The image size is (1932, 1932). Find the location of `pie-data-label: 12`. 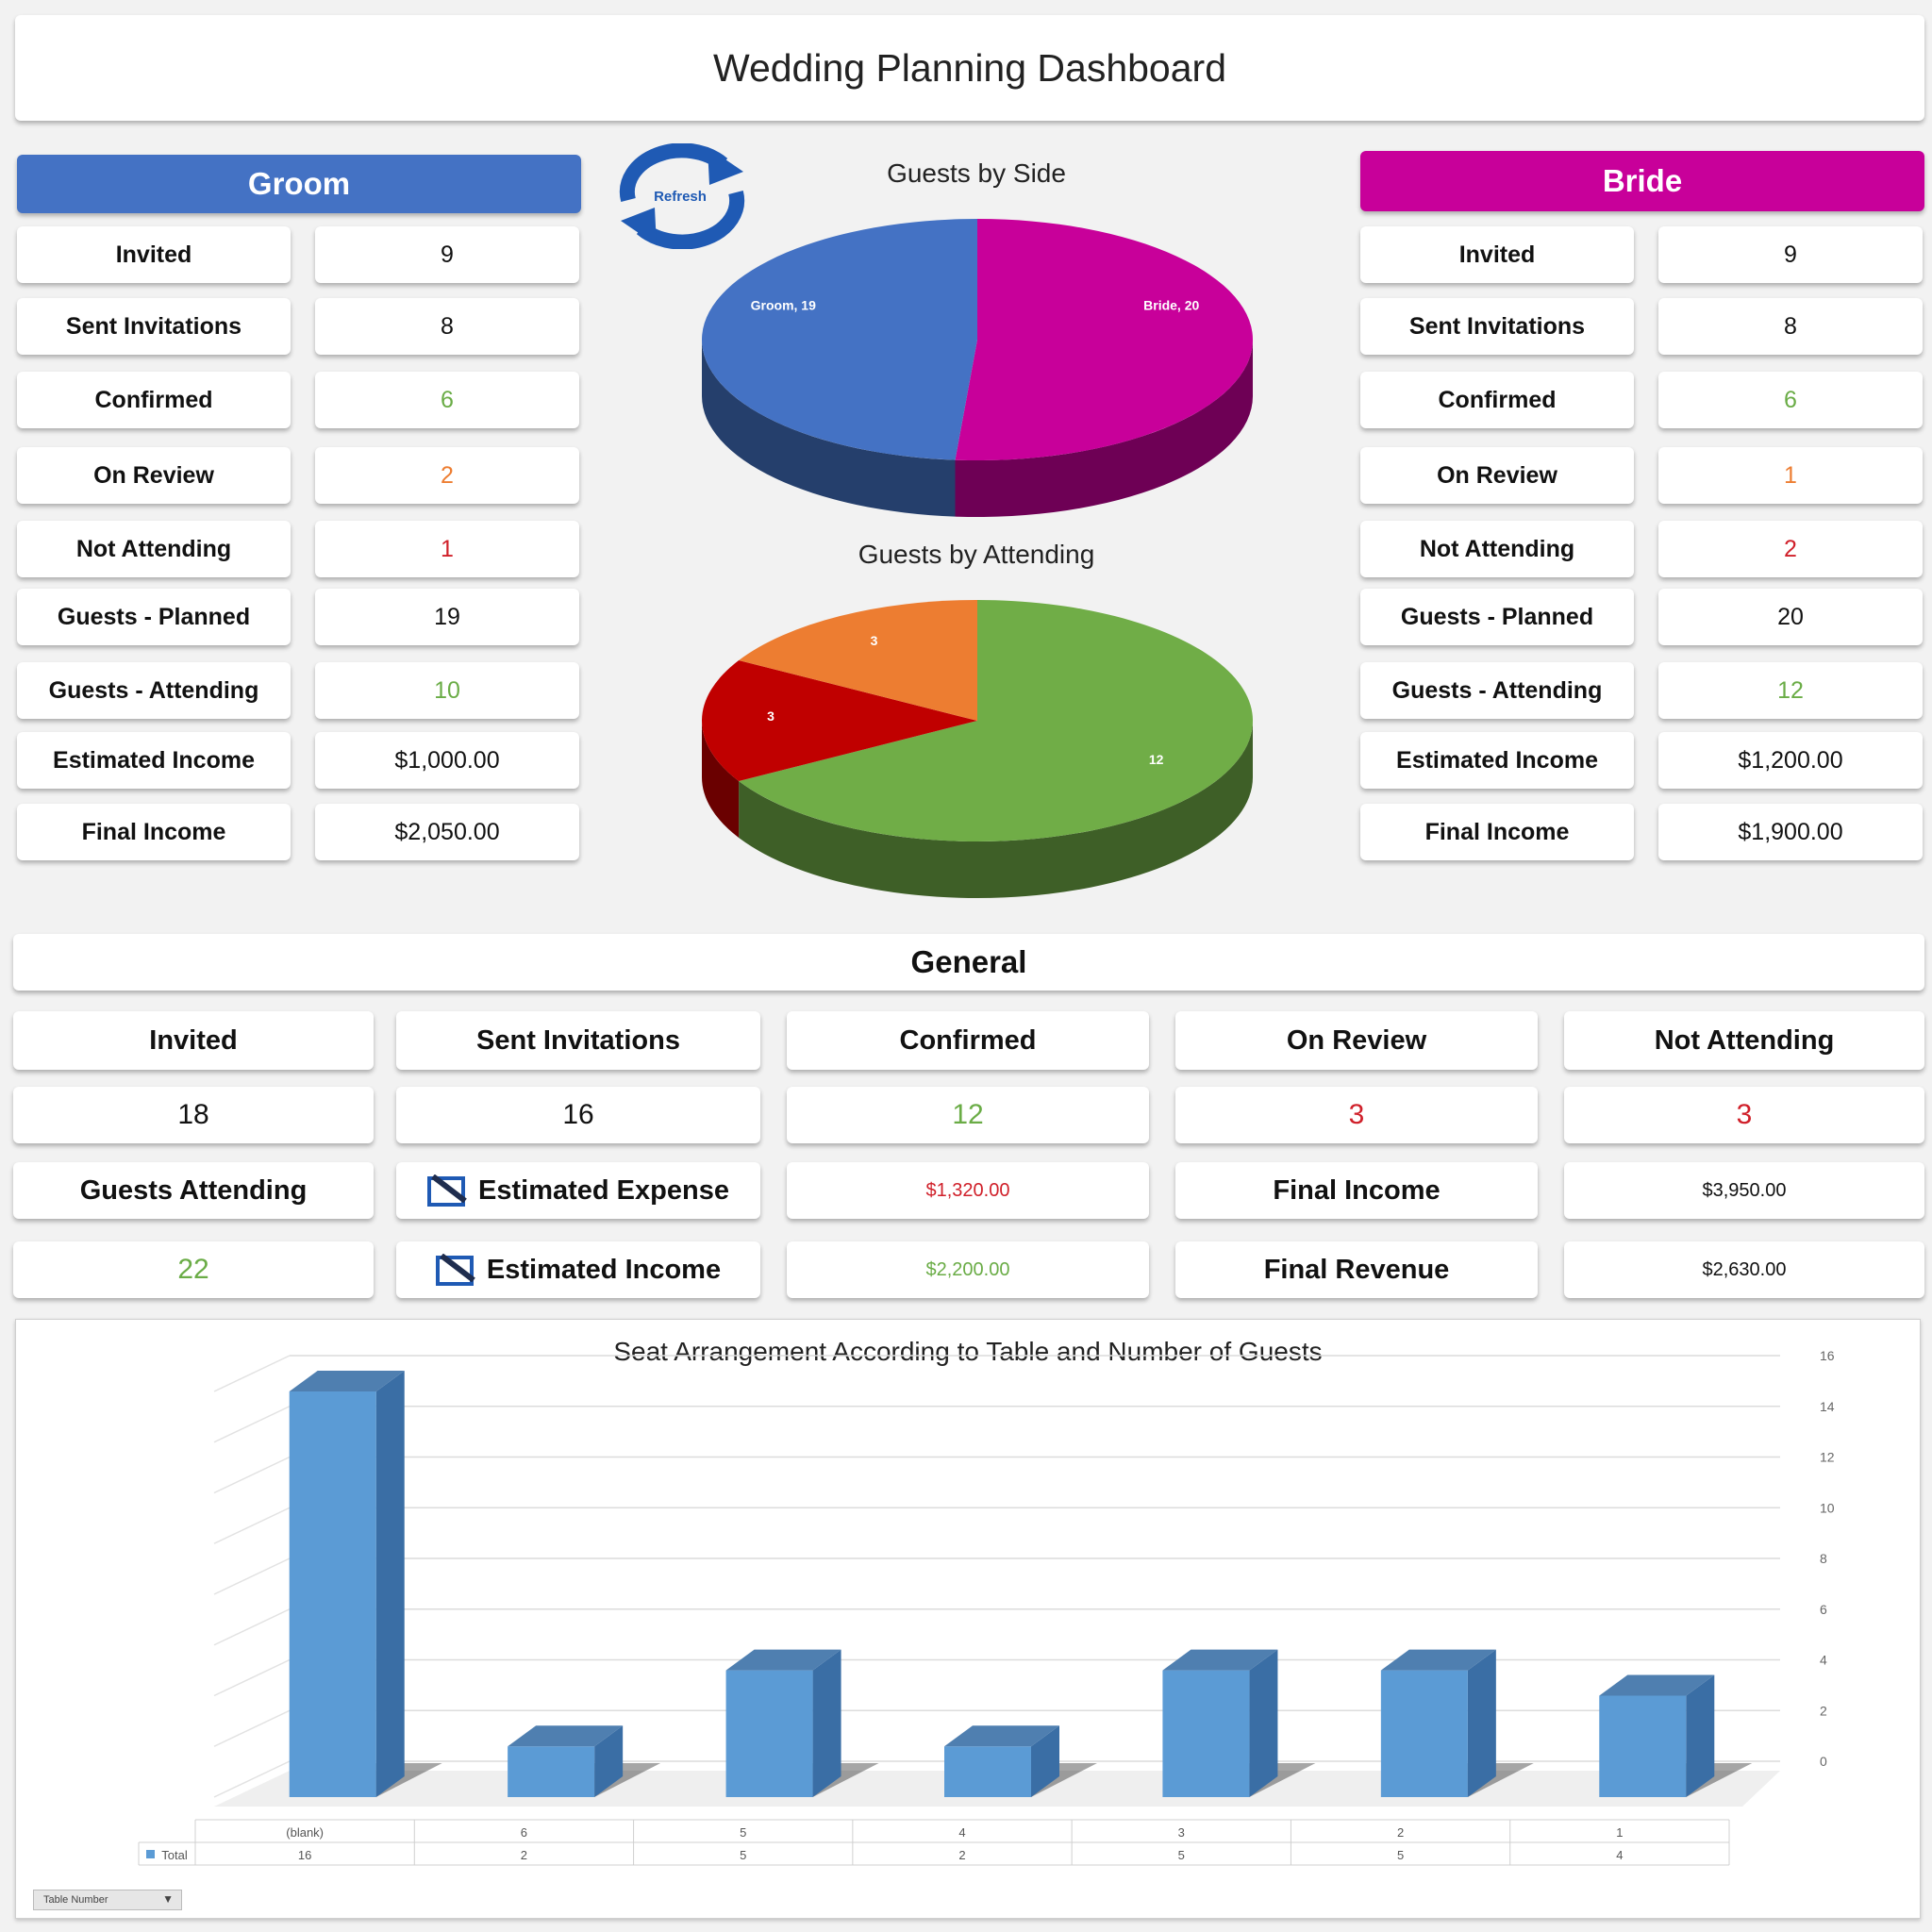

pie-data-label: 12 is located at coordinates (1157, 759).